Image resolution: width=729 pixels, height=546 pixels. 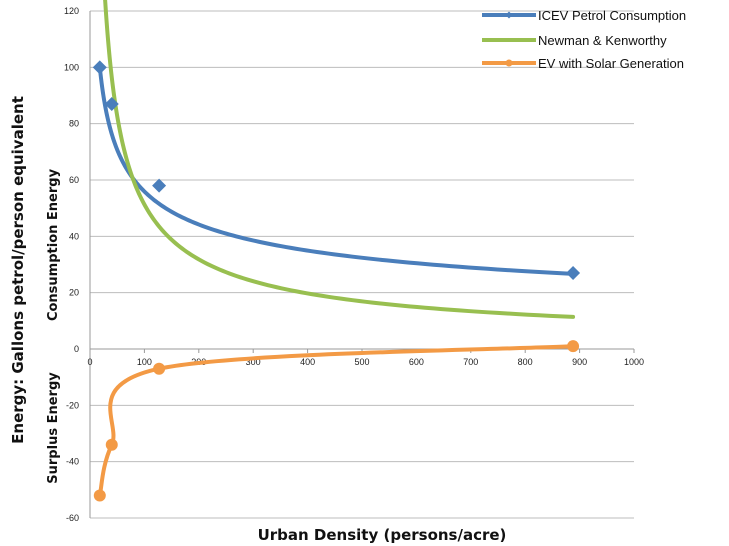 What do you see at coordinates (76, 349) in the screenshot?
I see `y-tick-label: 0` at bounding box center [76, 349].